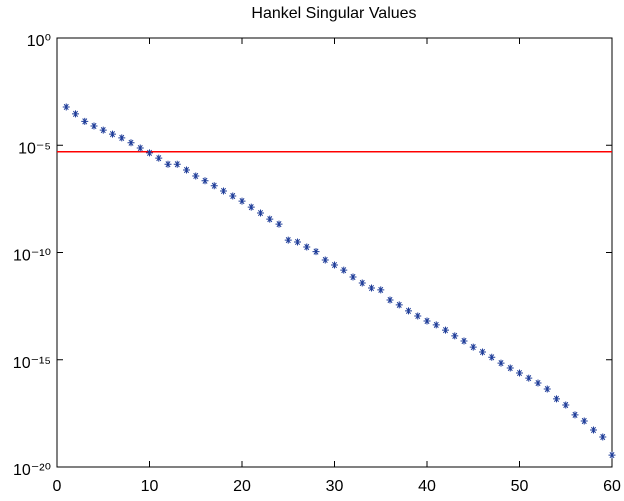 The width and height of the screenshot is (624, 501). I want to click on y-tick-label: 10⁻⁵, so click(34, 148).